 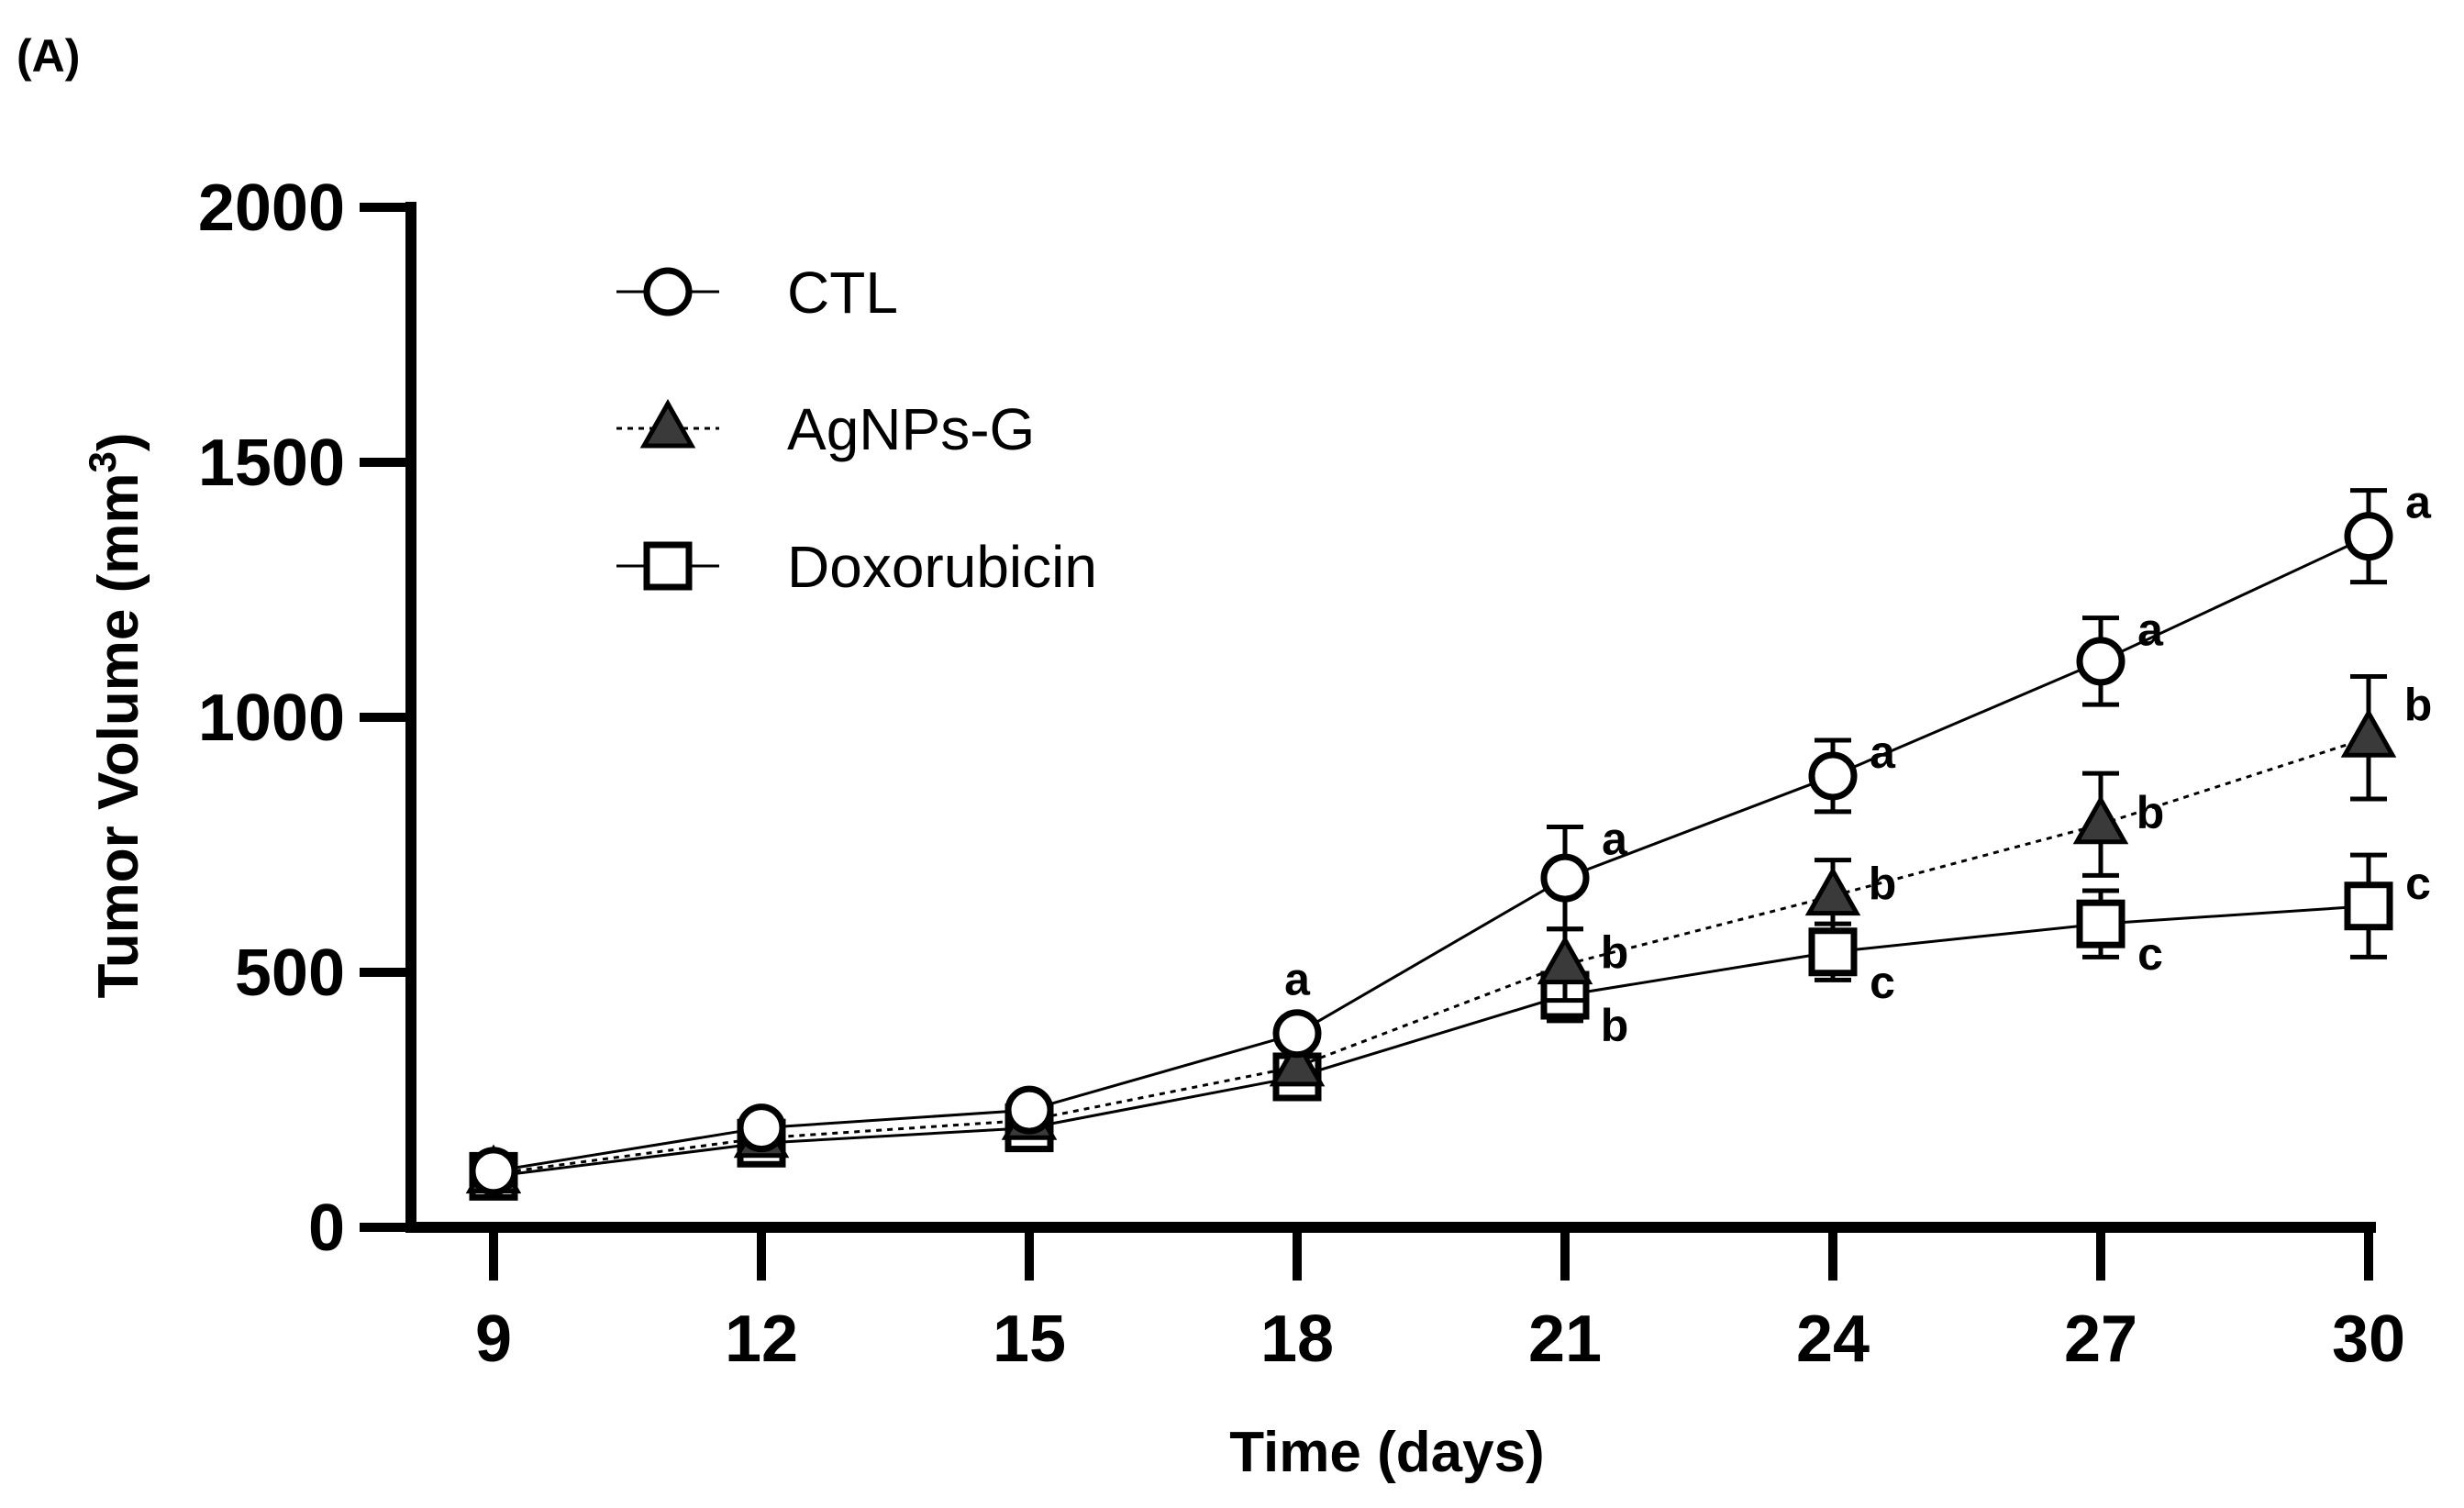 What do you see at coordinates (271, 463) in the screenshot?
I see `y-tick-label-1500: 1500` at bounding box center [271, 463].